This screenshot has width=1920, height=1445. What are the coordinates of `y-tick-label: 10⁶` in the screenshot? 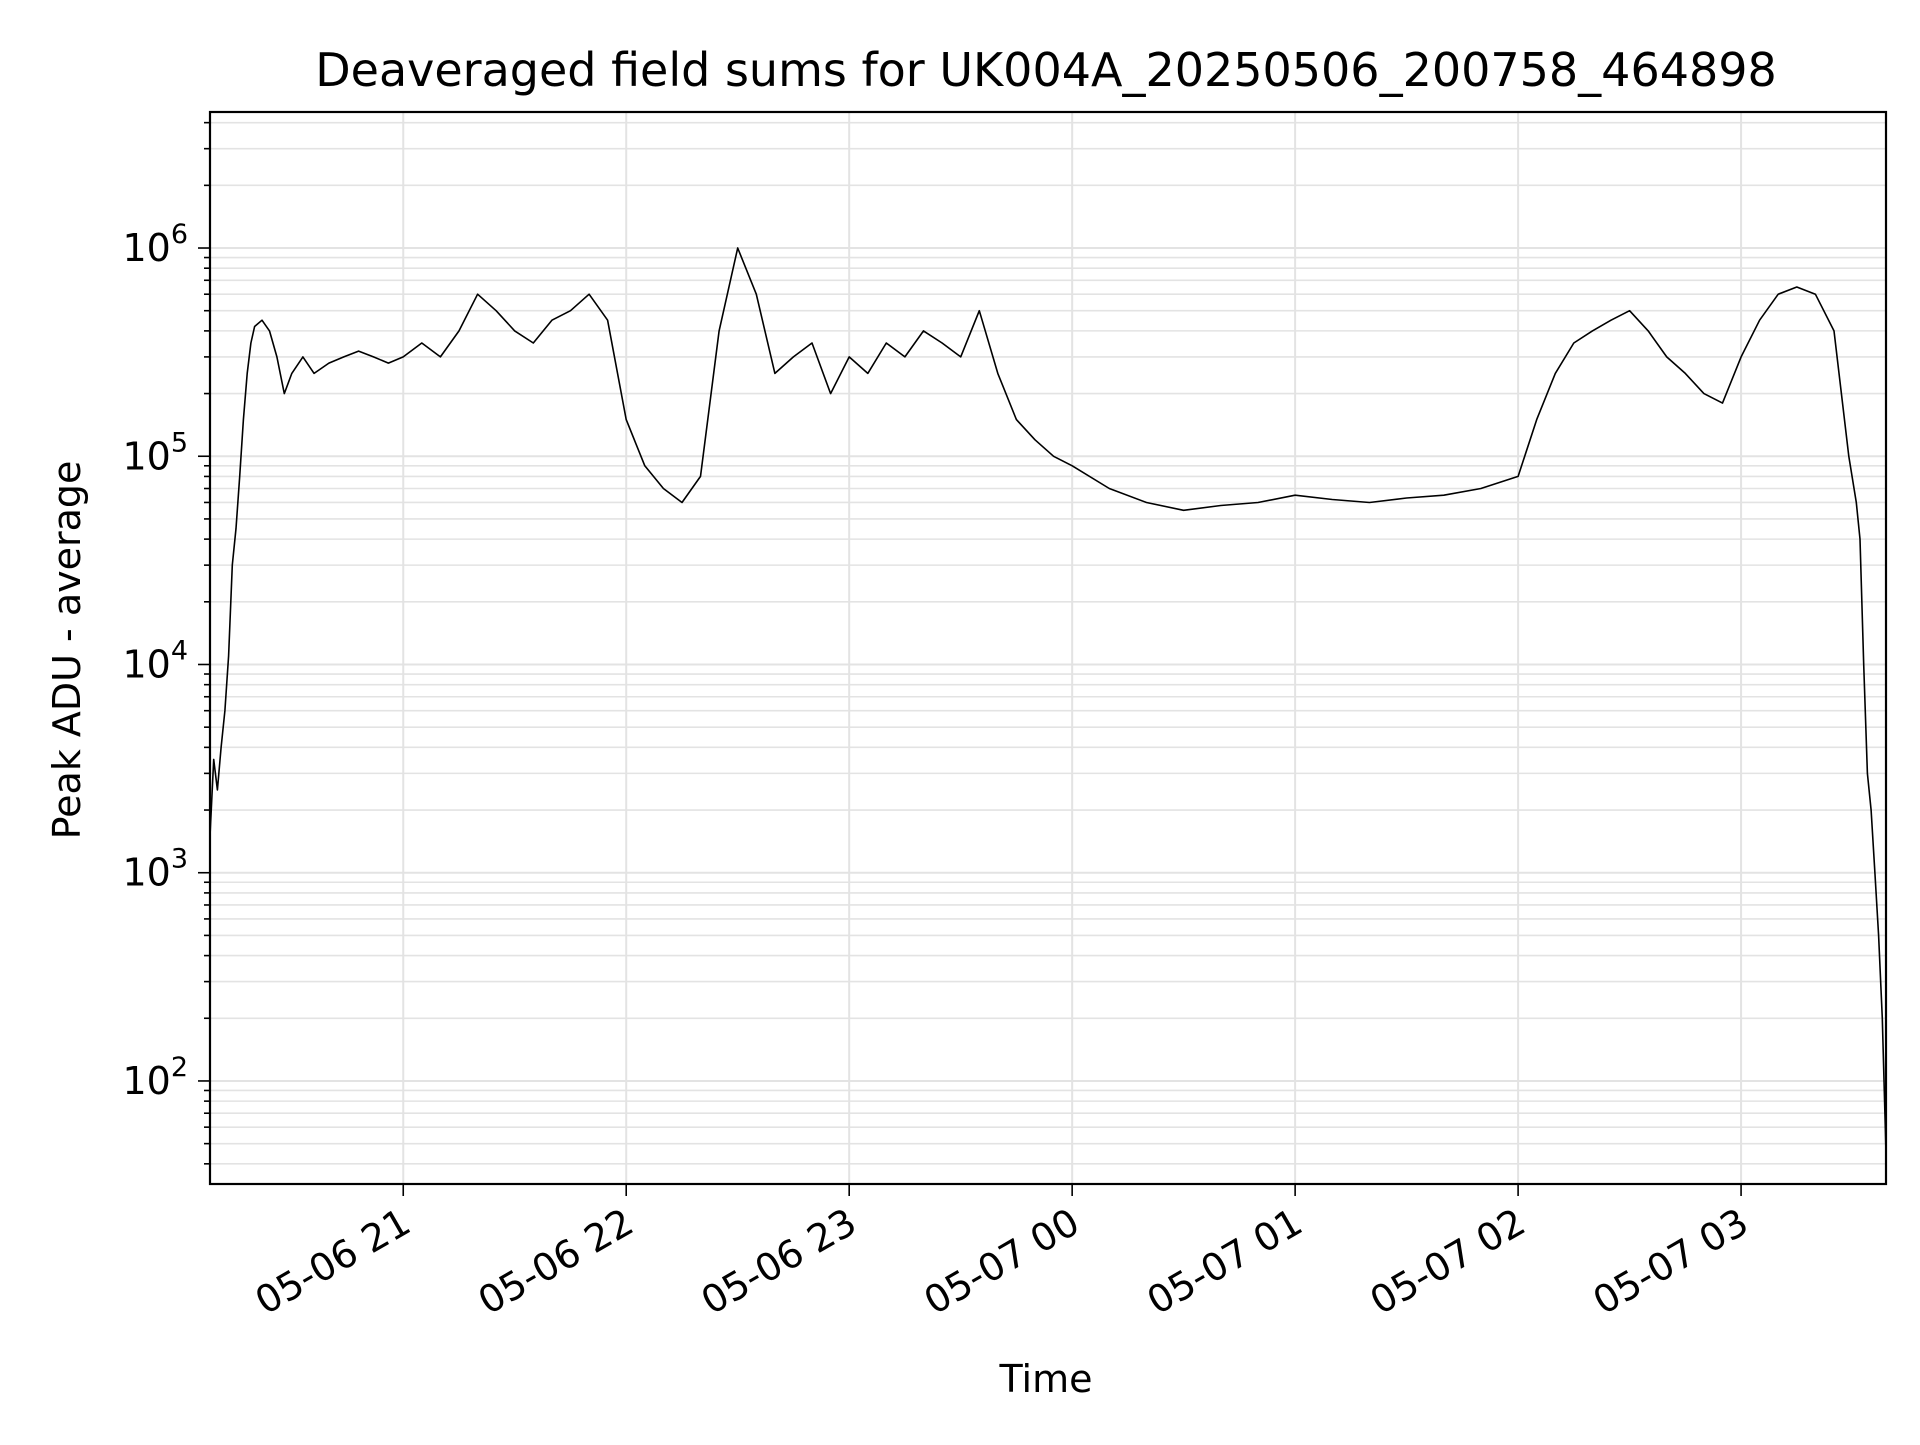 It's located at (155, 244).